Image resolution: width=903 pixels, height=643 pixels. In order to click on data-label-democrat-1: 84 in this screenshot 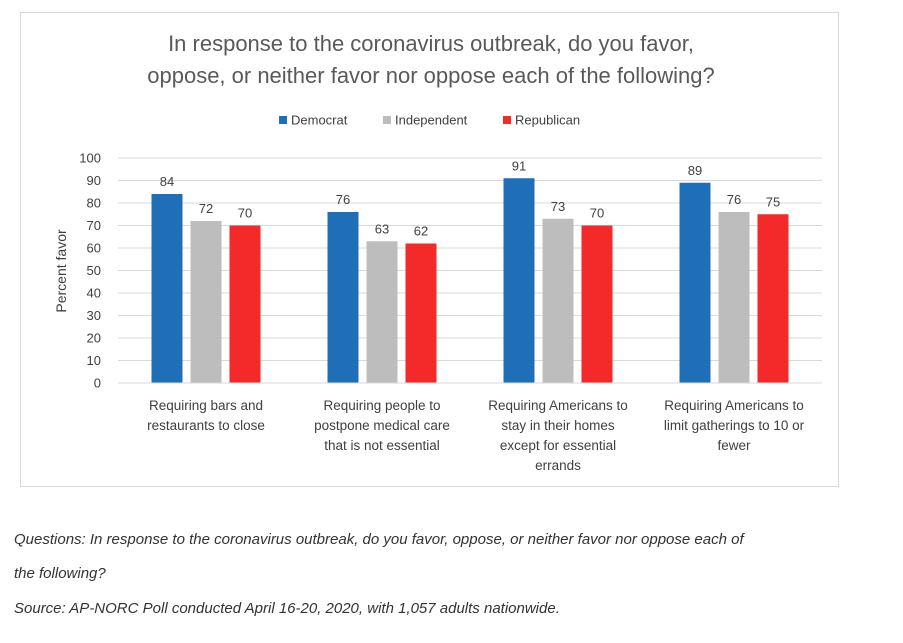, I will do `click(167, 181)`.